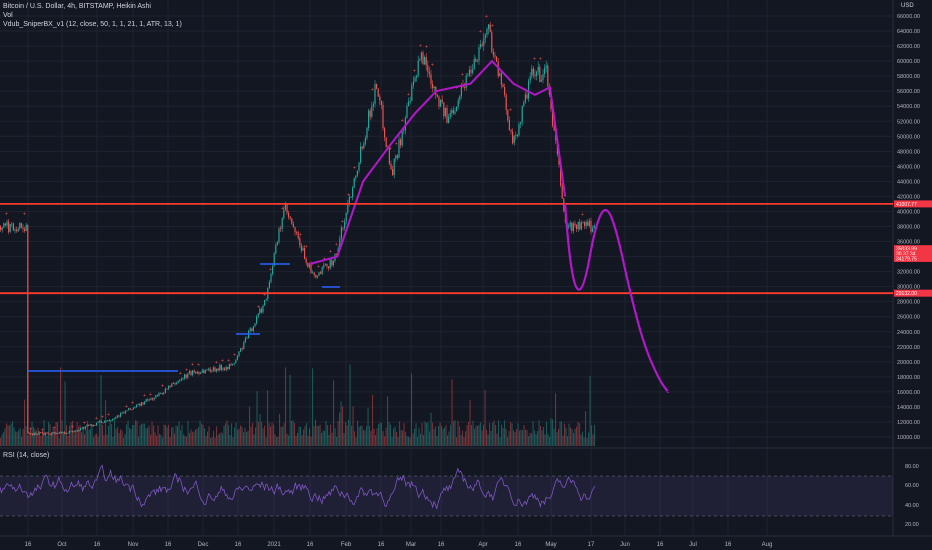 This screenshot has height=550, width=932. I want to click on price-tick-label: 66000.00, so click(908, 17).